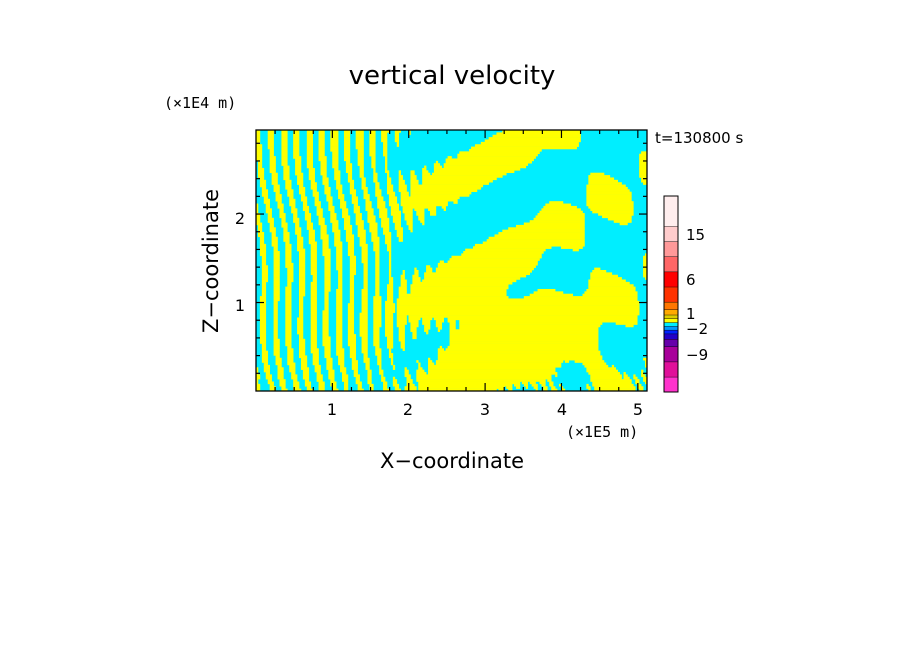 This screenshot has width=904, height=654. Describe the element at coordinates (697, 355) in the screenshot. I see `colorbar-tick-label: −9` at that location.